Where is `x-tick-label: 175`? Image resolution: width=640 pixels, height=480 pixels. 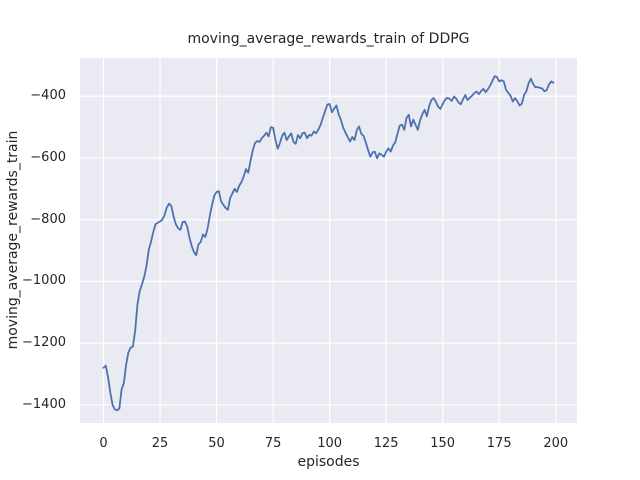 x-tick-label: 175 is located at coordinates (499, 443).